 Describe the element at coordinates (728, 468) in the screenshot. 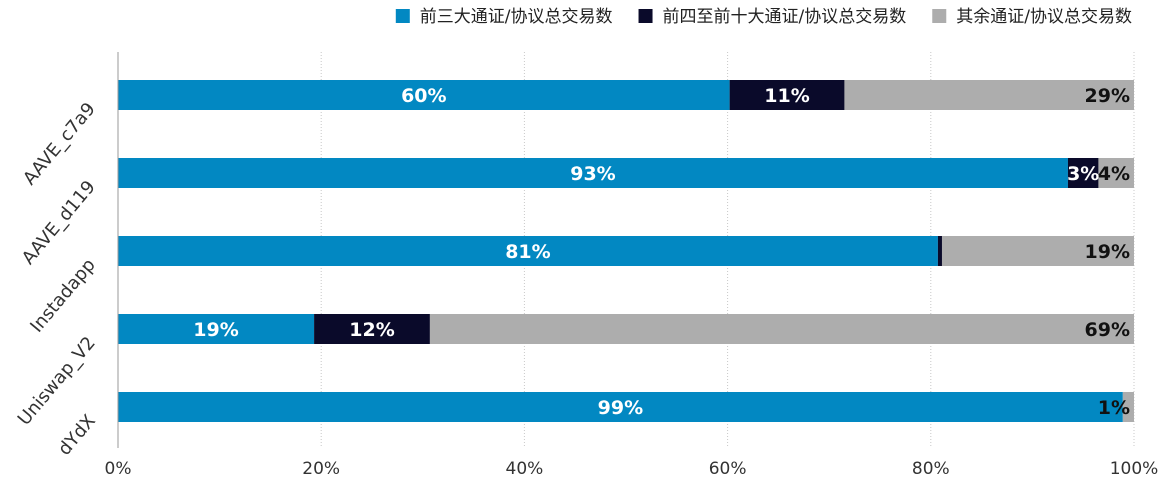

I see `x-tick-label: 60%` at that location.